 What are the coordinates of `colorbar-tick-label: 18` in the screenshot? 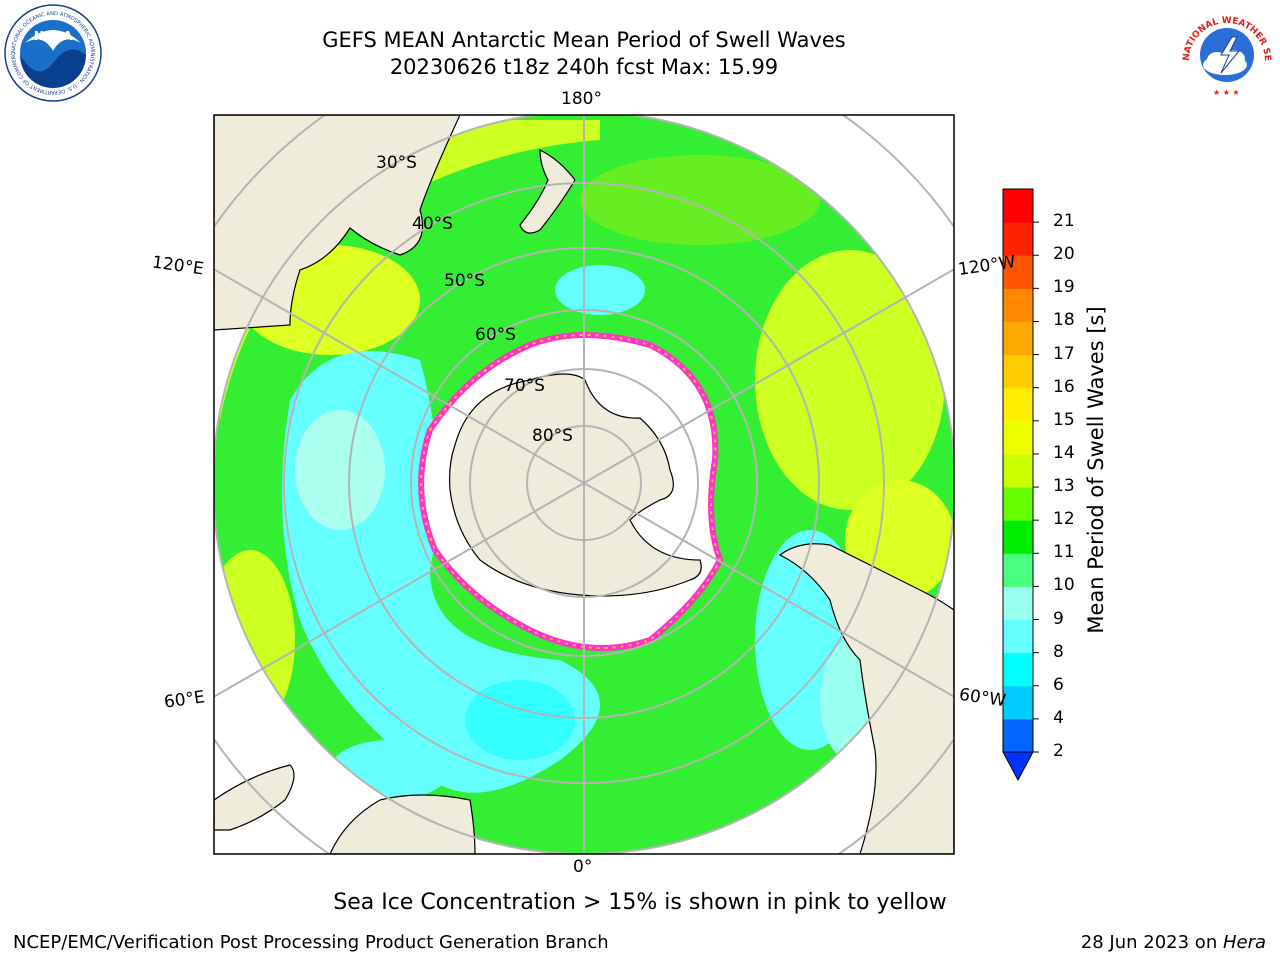 It's located at (1064, 320).